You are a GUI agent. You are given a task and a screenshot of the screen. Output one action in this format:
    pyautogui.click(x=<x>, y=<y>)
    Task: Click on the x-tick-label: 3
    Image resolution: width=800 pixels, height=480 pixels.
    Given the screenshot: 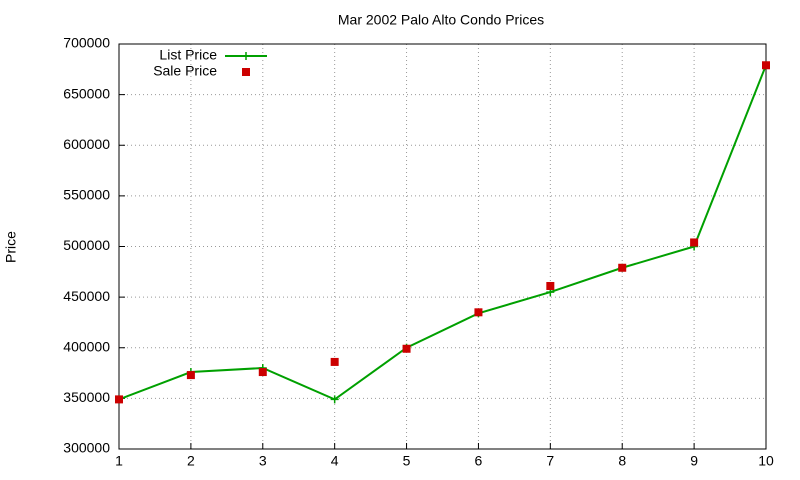 What is the action you would take?
    pyautogui.click(x=263, y=461)
    